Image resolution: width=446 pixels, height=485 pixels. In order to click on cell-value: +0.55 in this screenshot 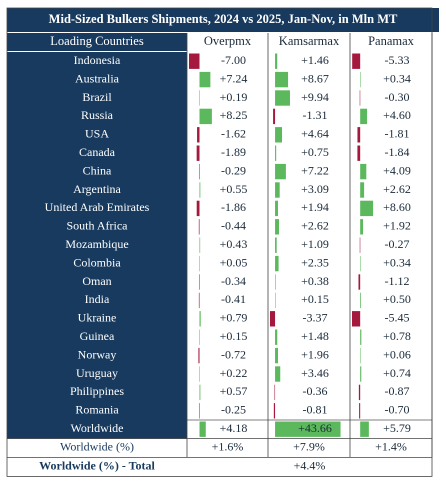, I will do `click(234, 189)`.